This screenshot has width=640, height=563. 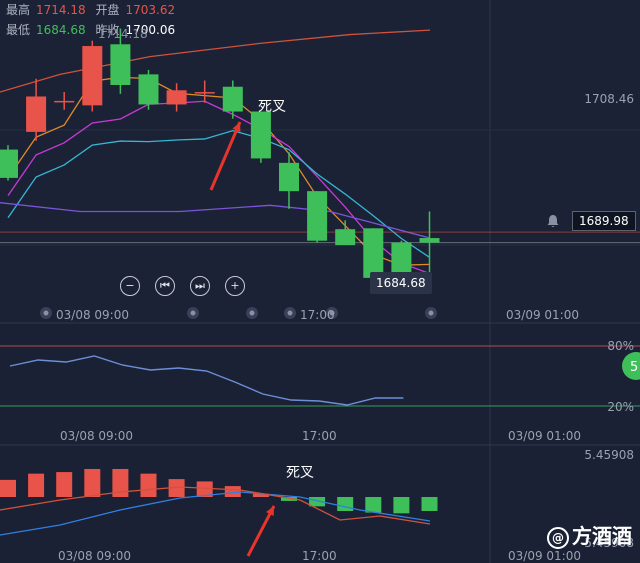 What do you see at coordinates (18, 30) in the screenshot?
I see `low-label: 最低` at bounding box center [18, 30].